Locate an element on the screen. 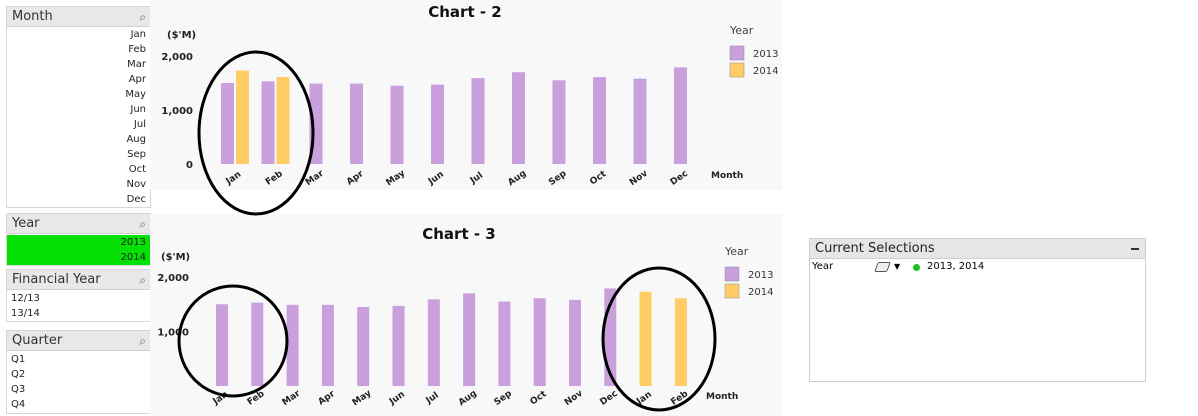 This screenshot has height=416, width=1198. minimize-icon is located at coordinates (1135, 249).